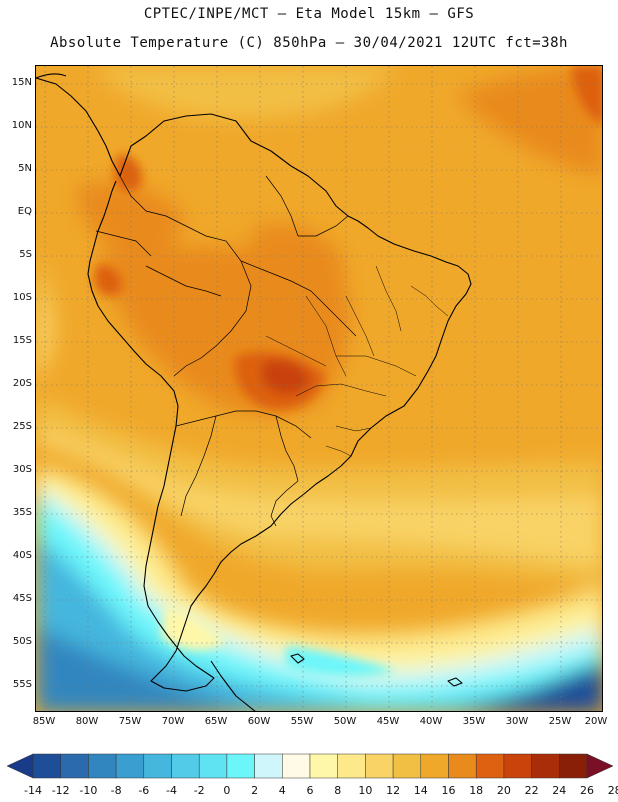  I want to click on lon-label: 75W, so click(130, 721).